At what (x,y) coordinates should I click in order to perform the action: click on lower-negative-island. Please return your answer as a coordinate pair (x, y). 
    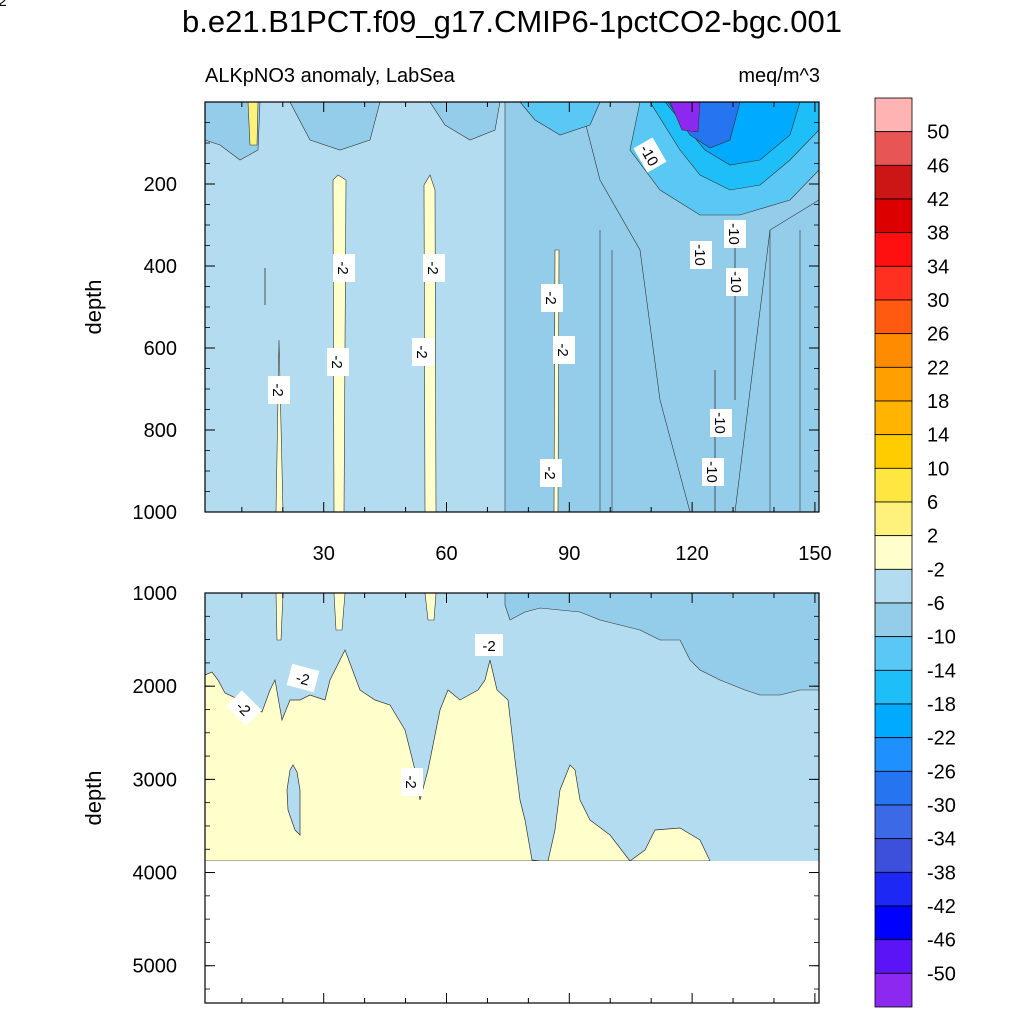
    Looking at the image, I should click on (293, 800).